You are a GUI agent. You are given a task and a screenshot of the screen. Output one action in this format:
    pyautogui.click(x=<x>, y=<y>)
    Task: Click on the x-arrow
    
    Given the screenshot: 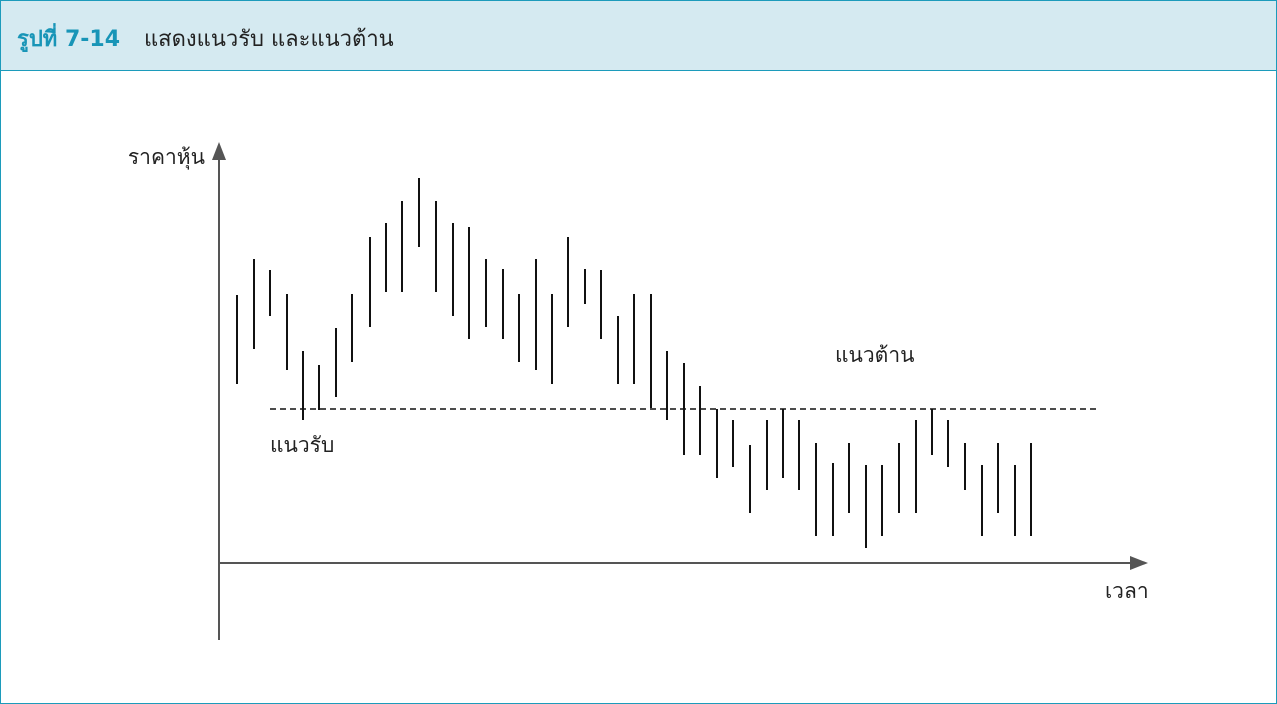 What is the action you would take?
    pyautogui.click(x=1139, y=563)
    